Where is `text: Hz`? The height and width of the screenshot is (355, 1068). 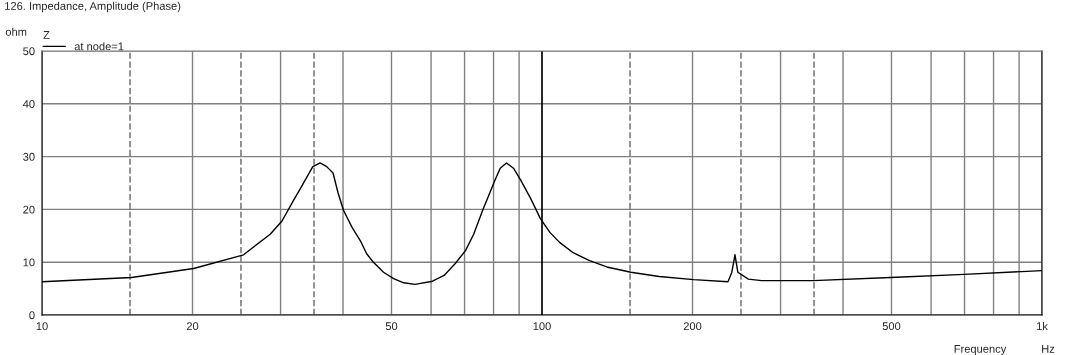 text: Hz is located at coordinates (1048, 349).